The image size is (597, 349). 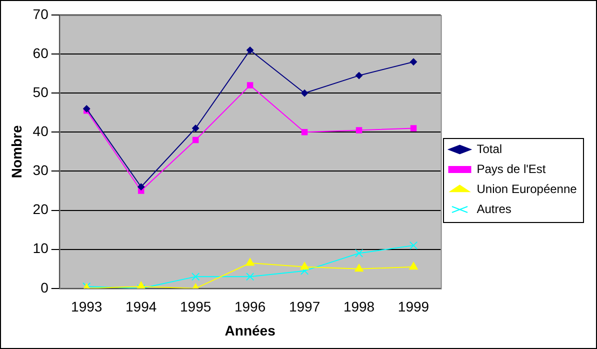 I want to click on y-tick-label: 10, so click(x=40, y=248).